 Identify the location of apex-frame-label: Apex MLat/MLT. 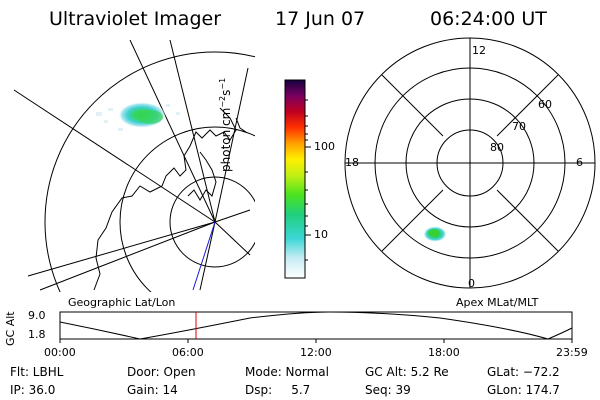
(497, 302).